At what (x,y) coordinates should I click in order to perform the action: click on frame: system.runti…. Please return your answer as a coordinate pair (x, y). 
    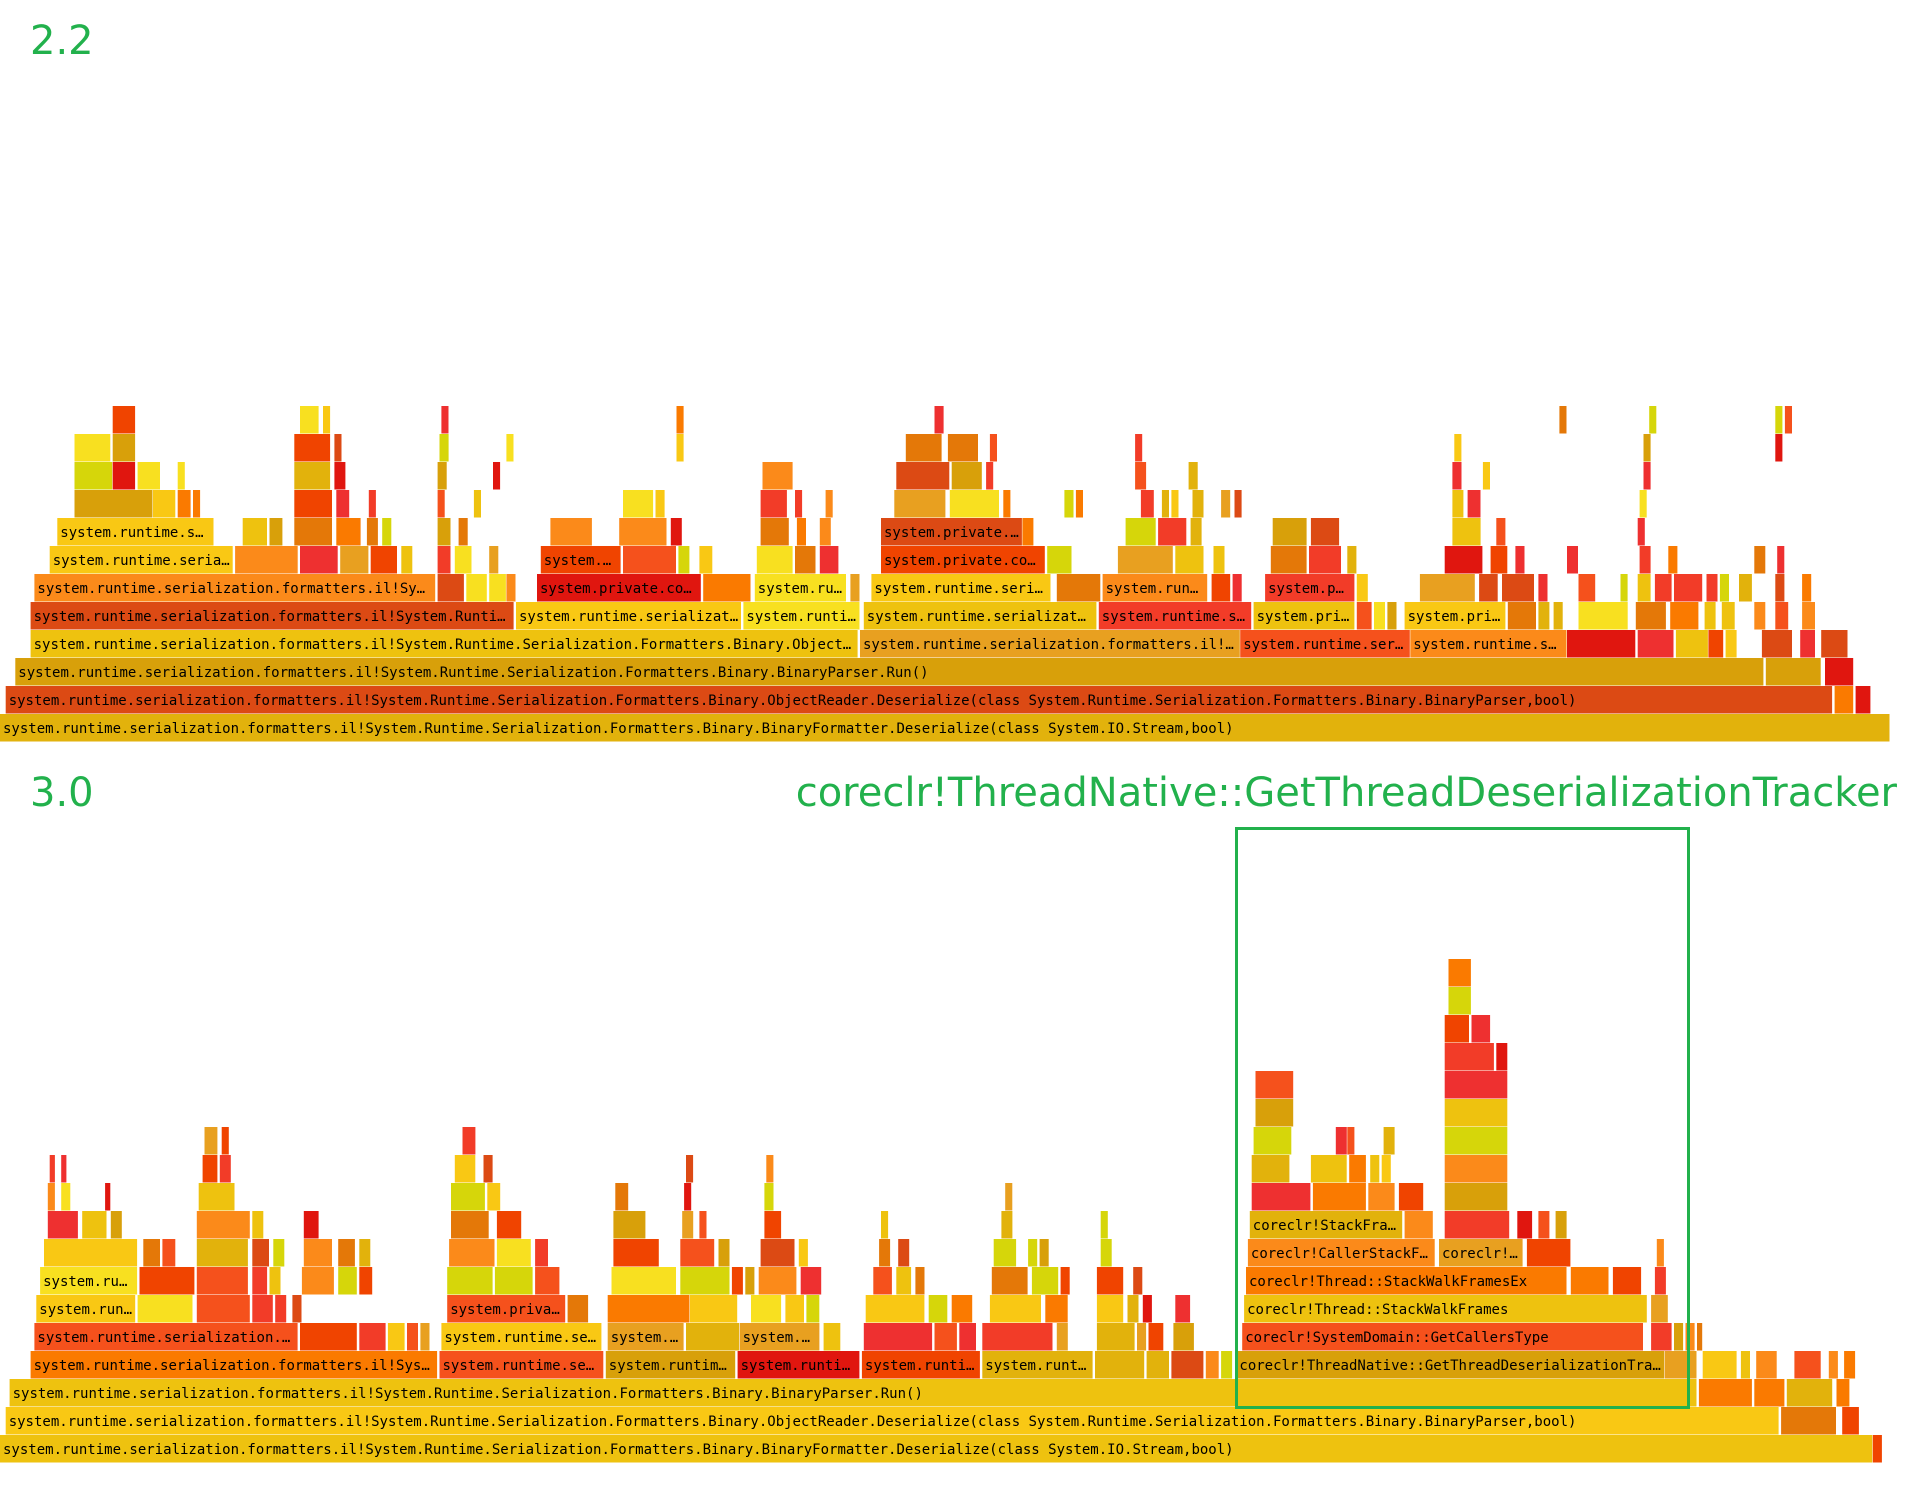
    Looking at the image, I should click on (798, 1365).